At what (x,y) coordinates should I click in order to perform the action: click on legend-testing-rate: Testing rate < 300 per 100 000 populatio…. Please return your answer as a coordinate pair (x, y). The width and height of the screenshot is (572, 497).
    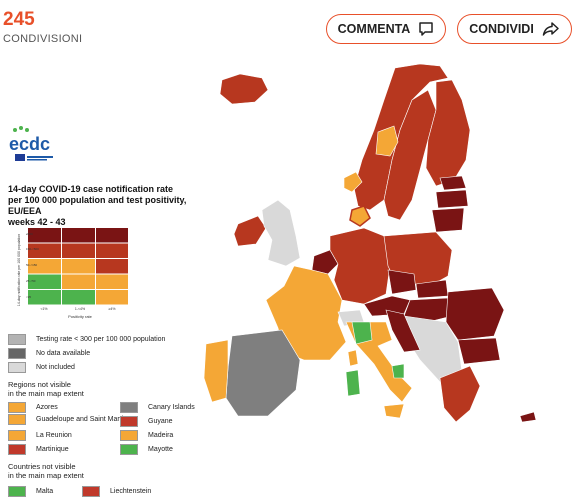
    Looking at the image, I should click on (86, 339).